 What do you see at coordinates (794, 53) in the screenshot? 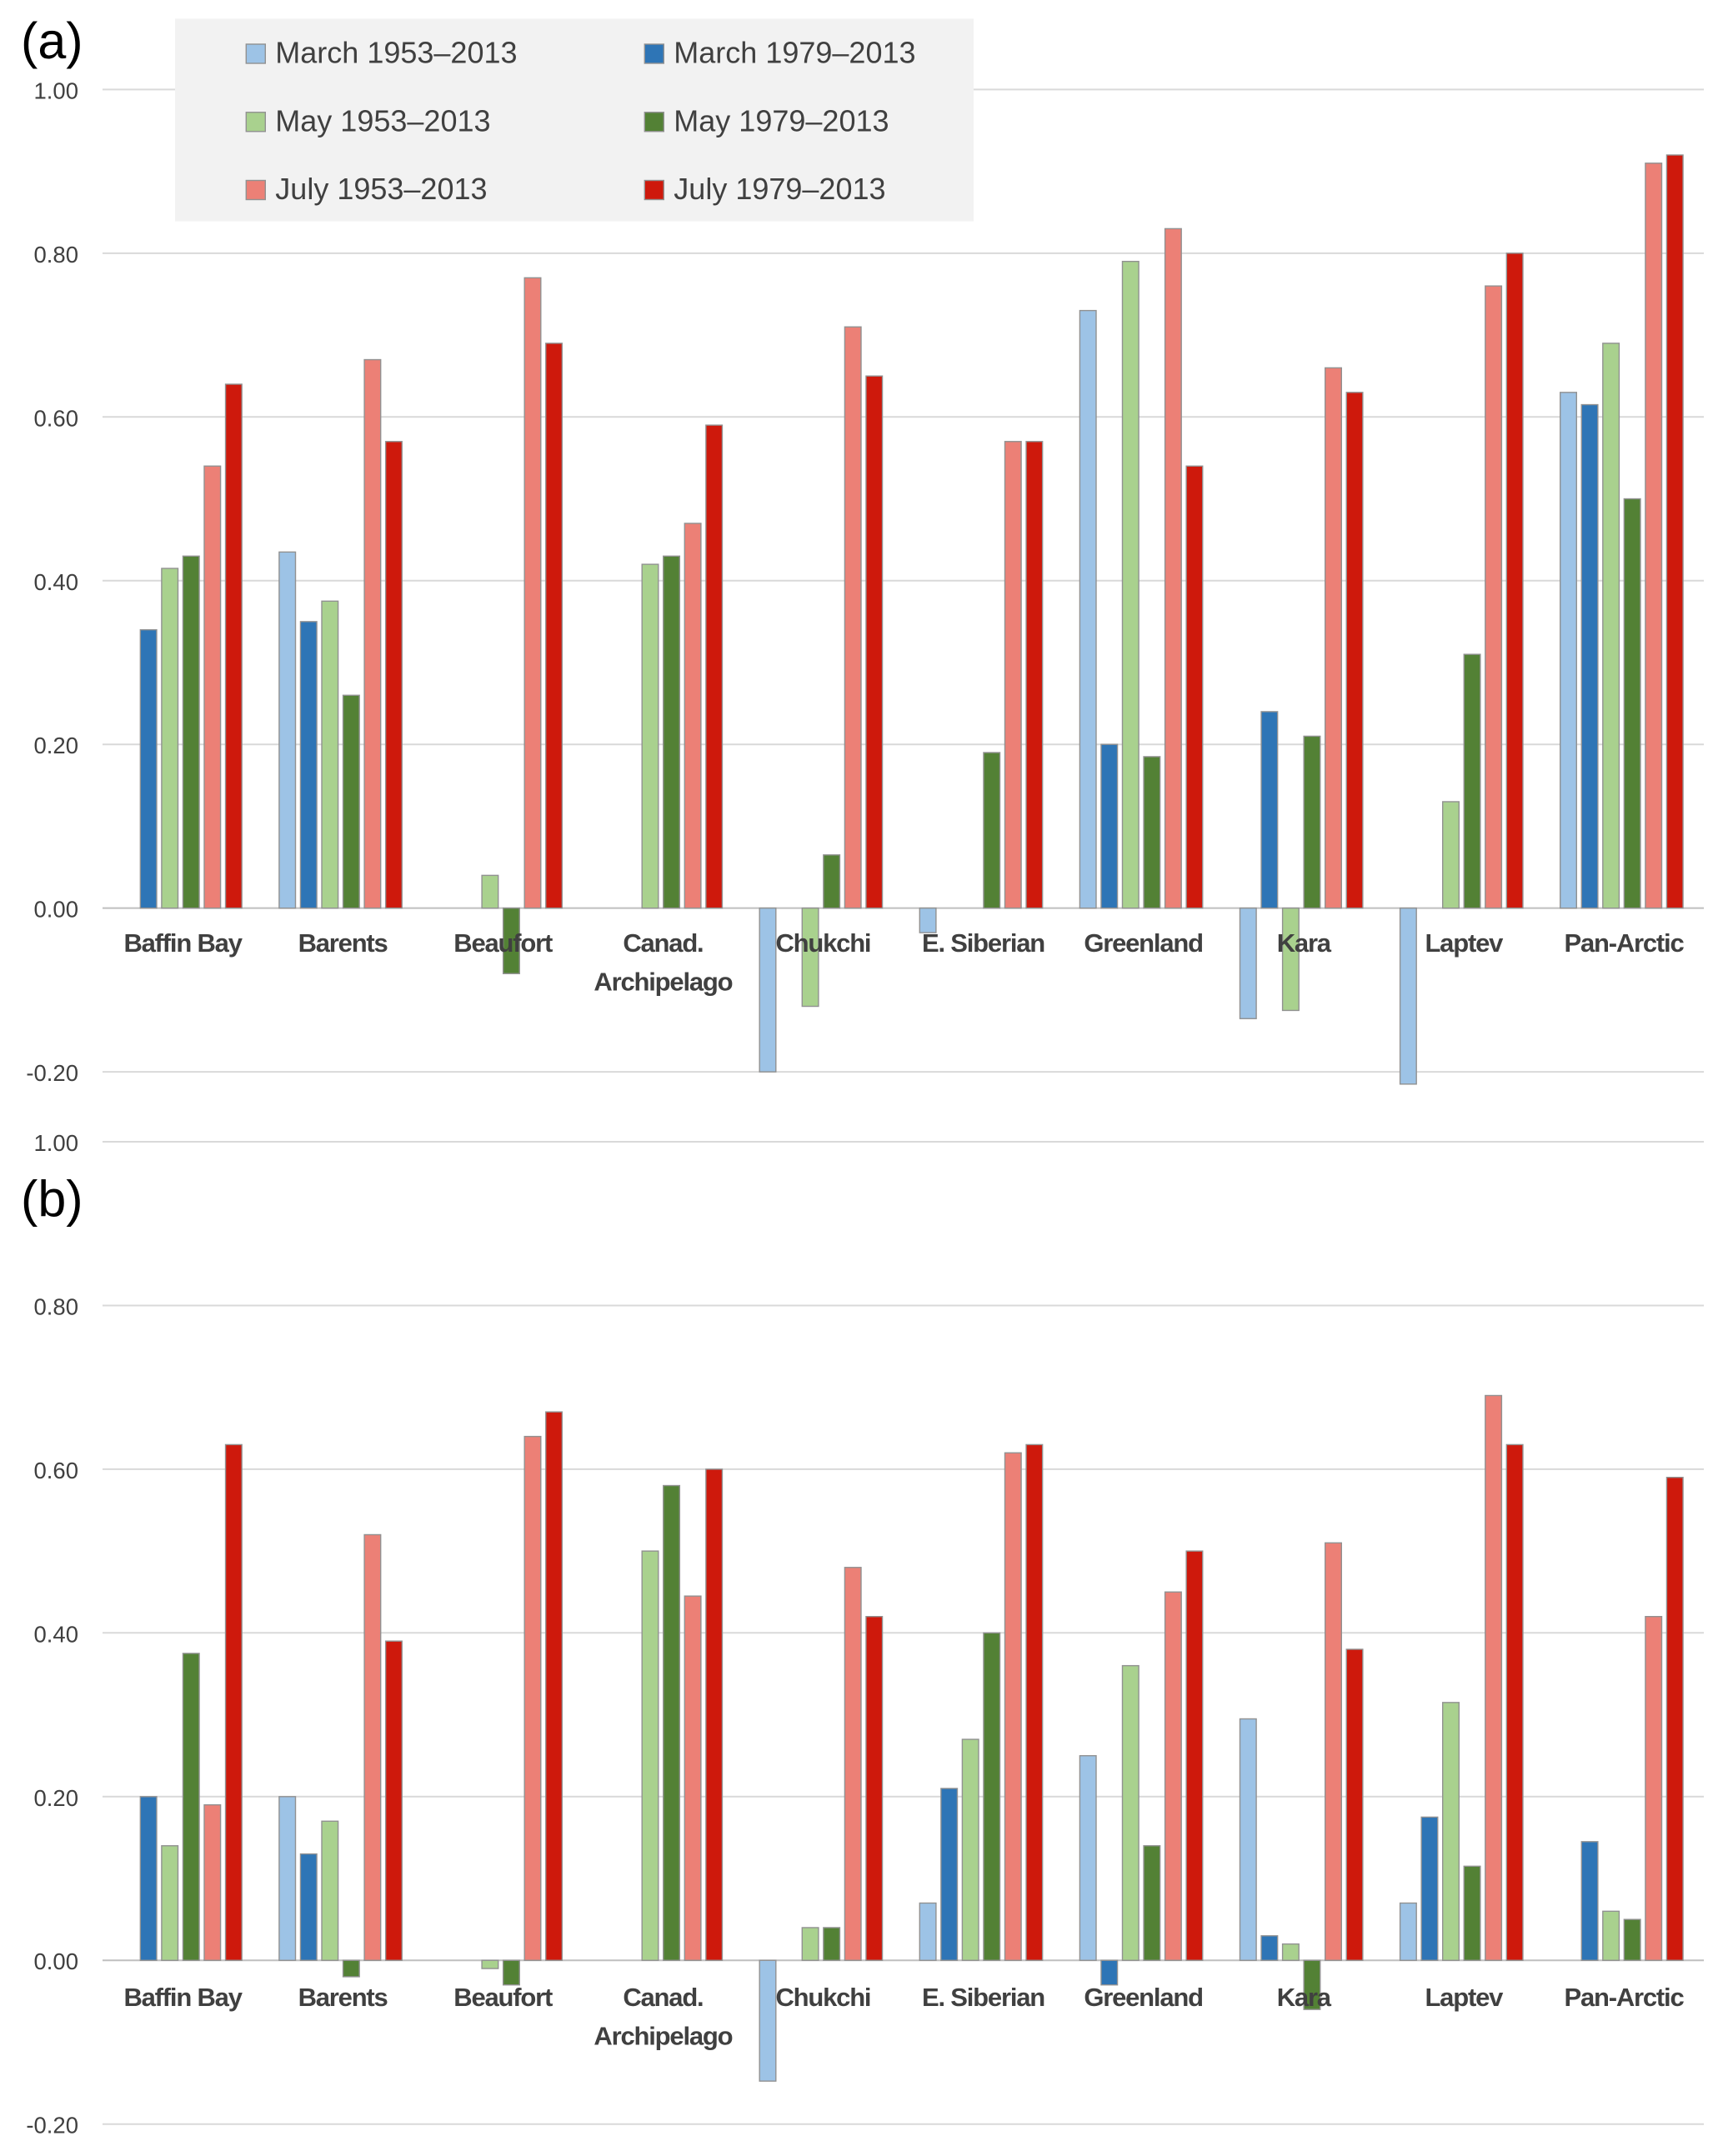
I see `svg-text: March 1979–2013` at bounding box center [794, 53].